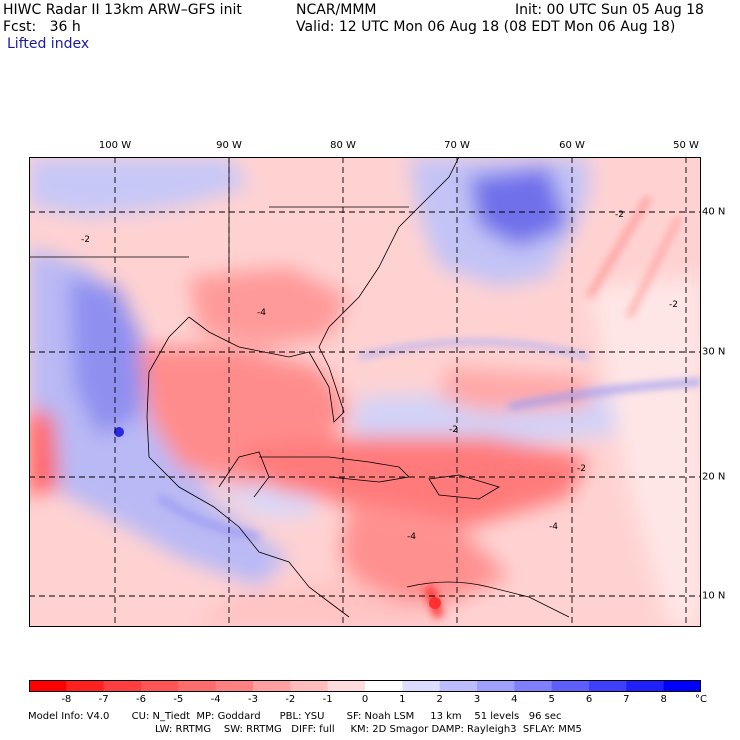 This screenshot has height=740, width=740. What do you see at coordinates (714, 477) in the screenshot?
I see `lat-label-20n: 20 N` at bounding box center [714, 477].